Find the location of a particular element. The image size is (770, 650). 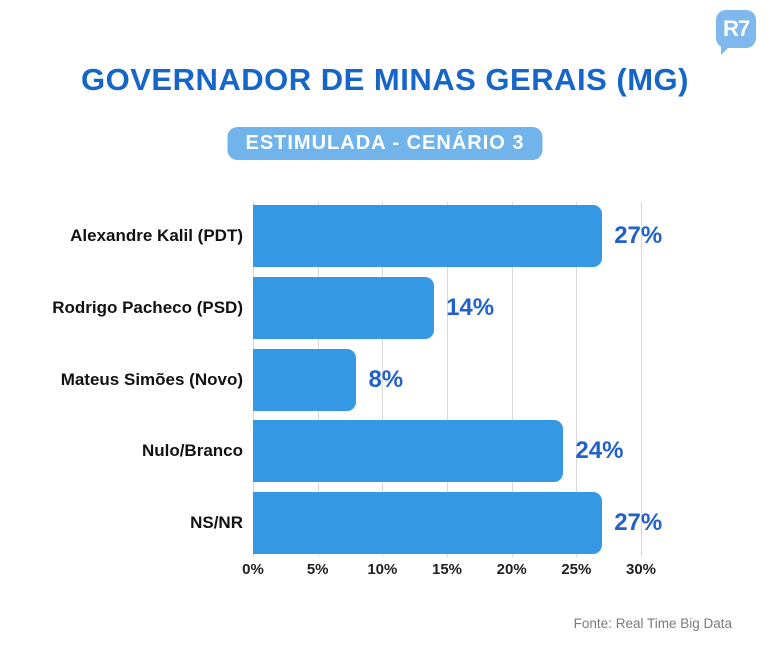

x-tick-label: 30% is located at coordinates (641, 569).